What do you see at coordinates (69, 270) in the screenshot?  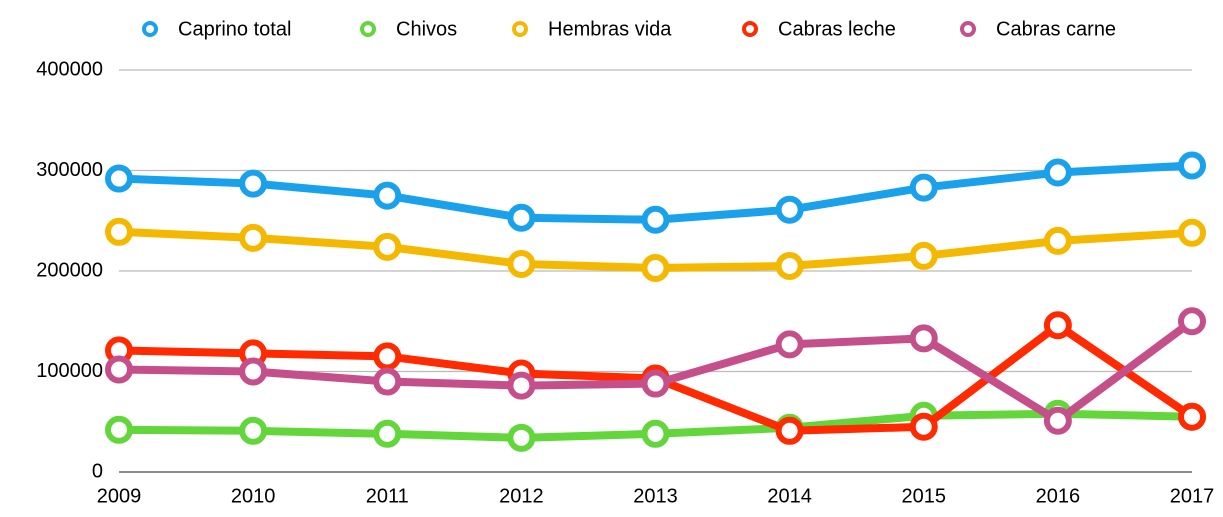 I see `y-tick-label: 200000` at bounding box center [69, 270].